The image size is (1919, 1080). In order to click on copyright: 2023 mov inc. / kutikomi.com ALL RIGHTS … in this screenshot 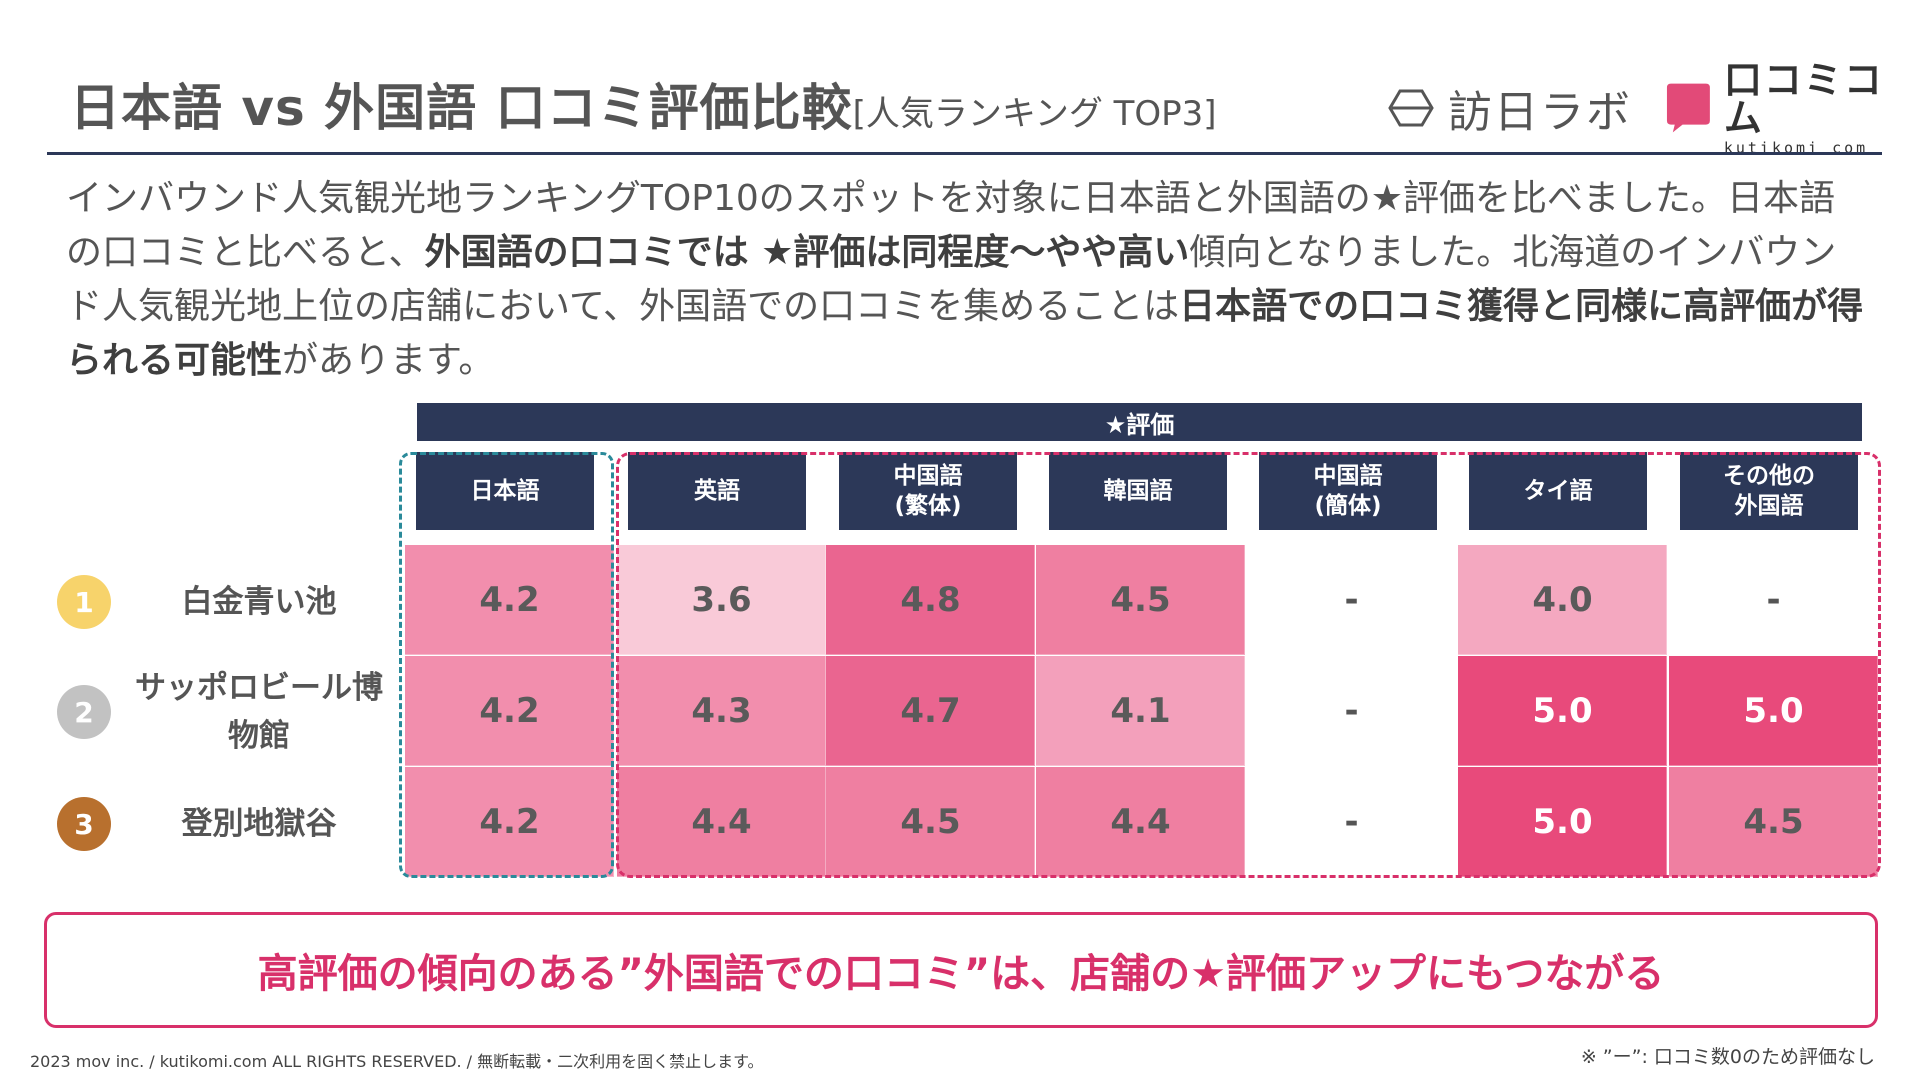, I will do `click(397, 1061)`.